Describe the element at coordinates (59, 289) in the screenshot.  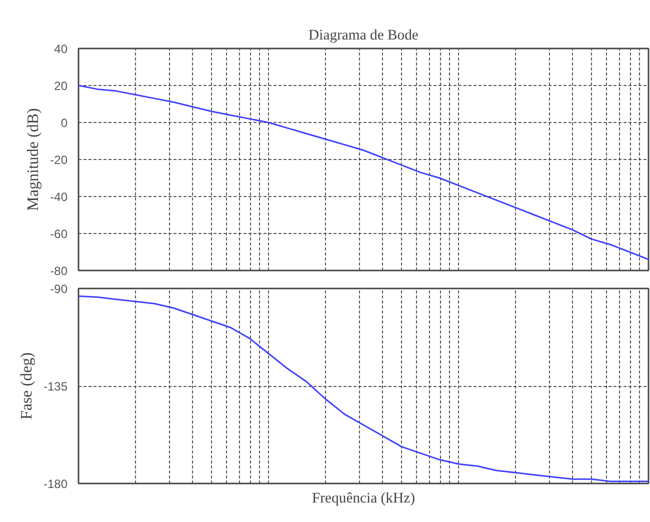
I see `y-tick-label: -90` at that location.